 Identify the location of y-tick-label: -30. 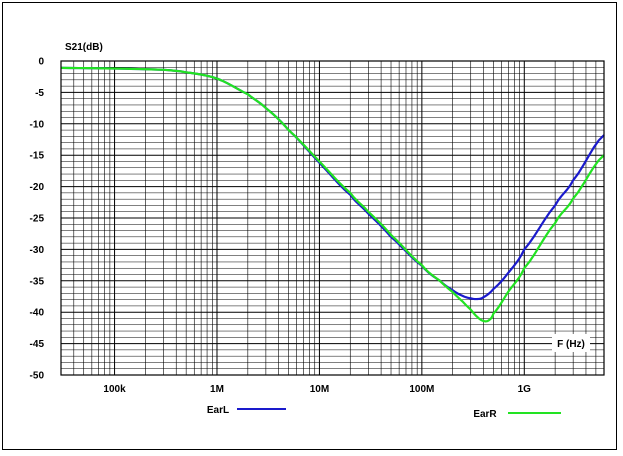
(37, 250).